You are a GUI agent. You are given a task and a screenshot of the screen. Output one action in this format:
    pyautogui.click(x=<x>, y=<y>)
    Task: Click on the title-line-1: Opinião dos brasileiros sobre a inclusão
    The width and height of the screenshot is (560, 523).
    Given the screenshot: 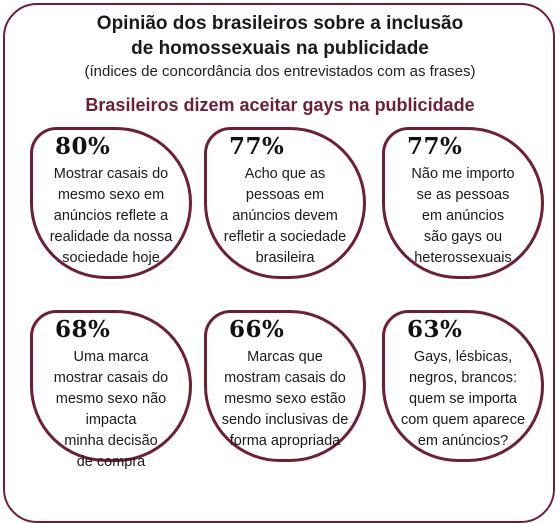 What is the action you would take?
    pyautogui.click(x=280, y=23)
    